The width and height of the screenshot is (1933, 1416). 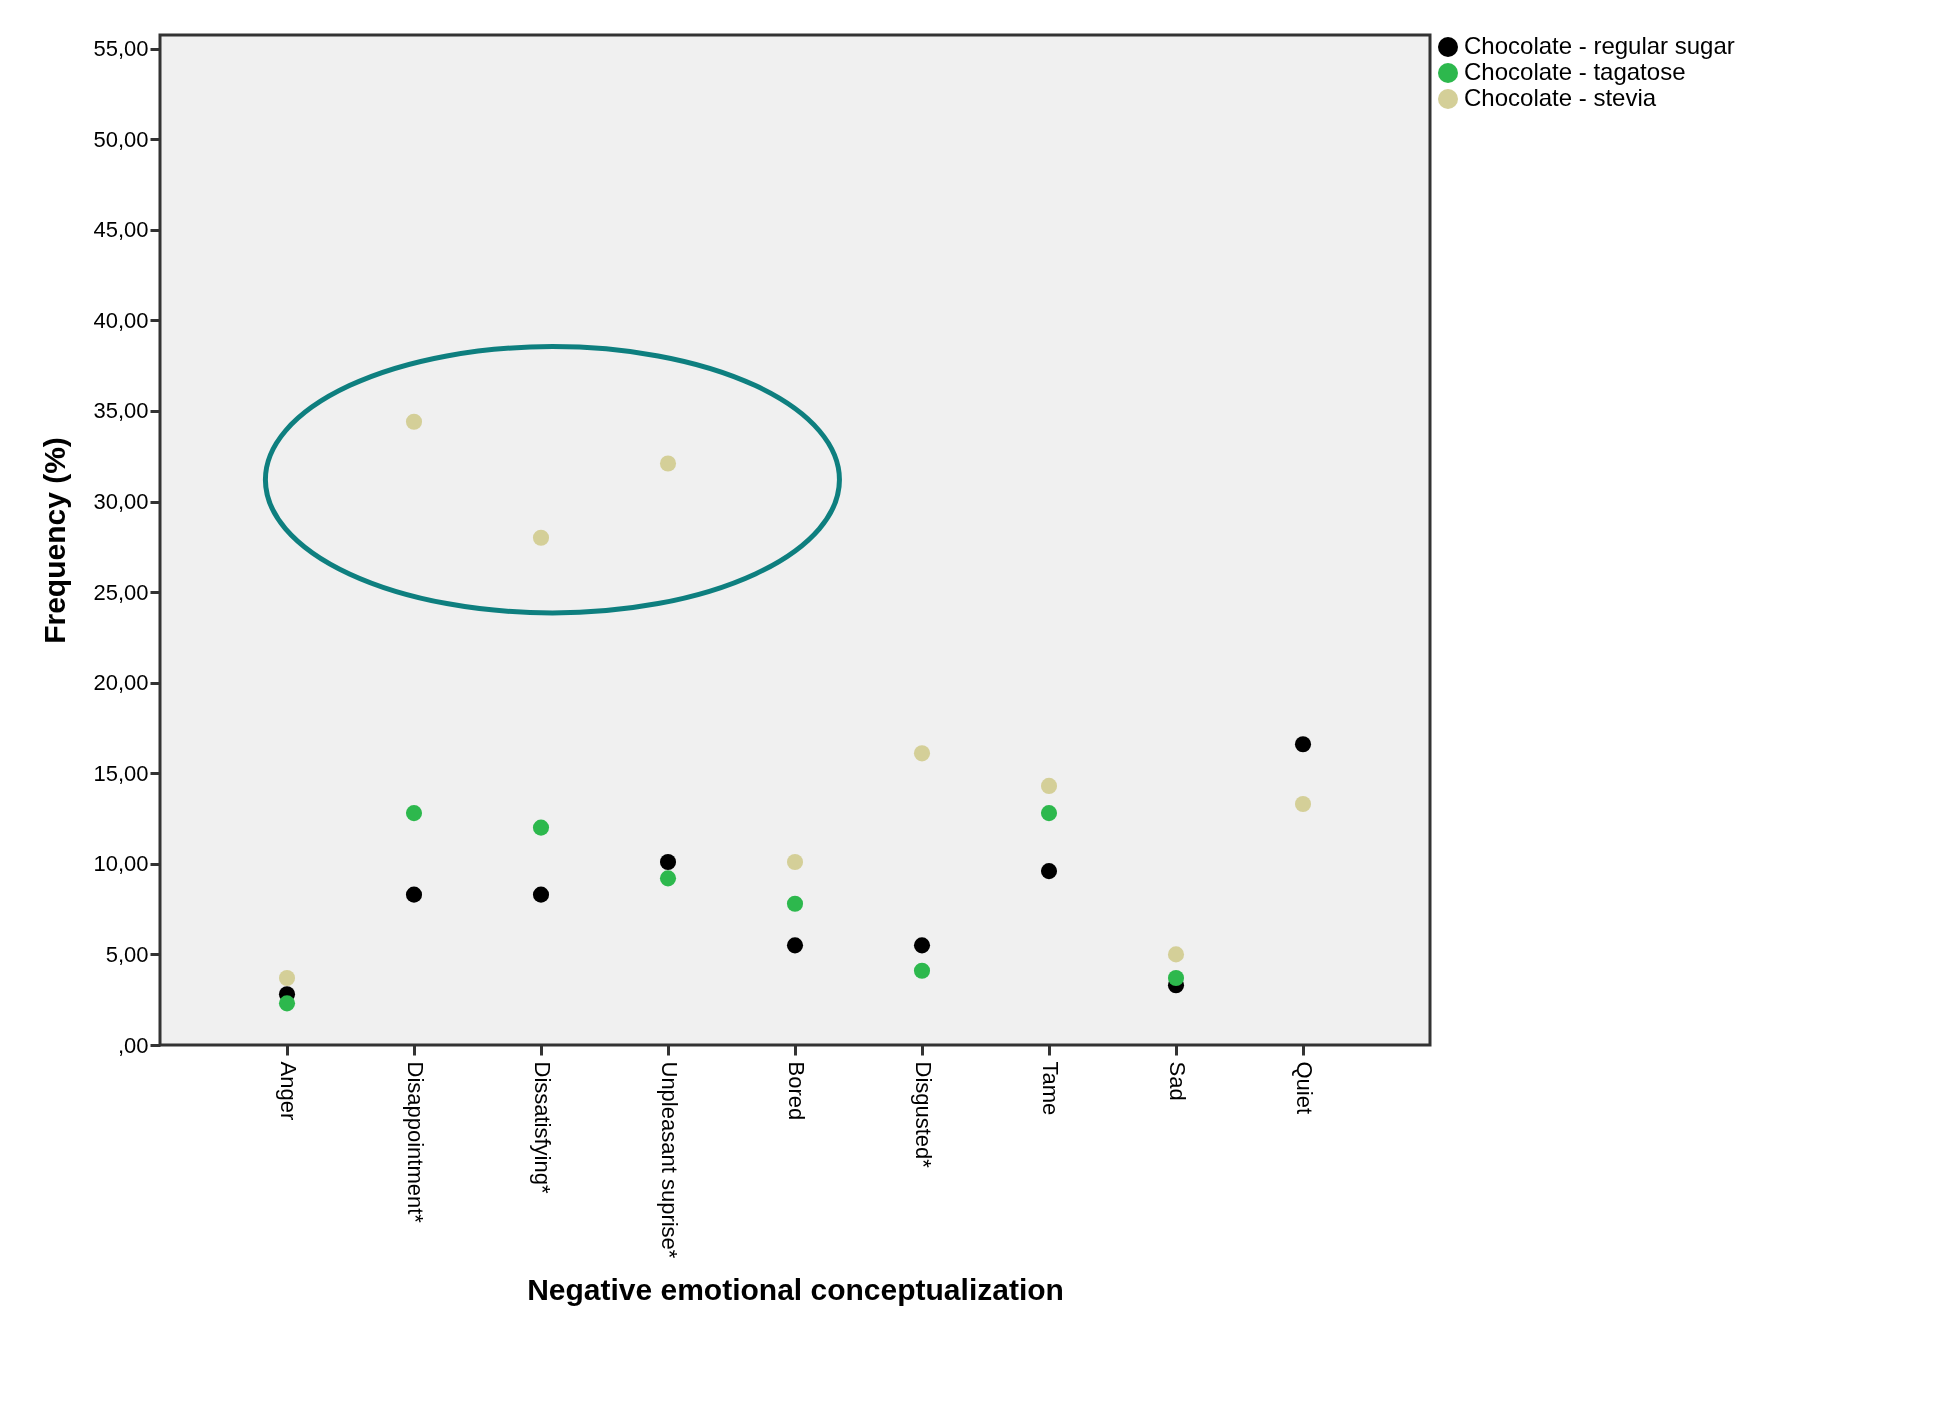 What do you see at coordinates (121, 683) in the screenshot?
I see `y-tick-label: 20,00` at bounding box center [121, 683].